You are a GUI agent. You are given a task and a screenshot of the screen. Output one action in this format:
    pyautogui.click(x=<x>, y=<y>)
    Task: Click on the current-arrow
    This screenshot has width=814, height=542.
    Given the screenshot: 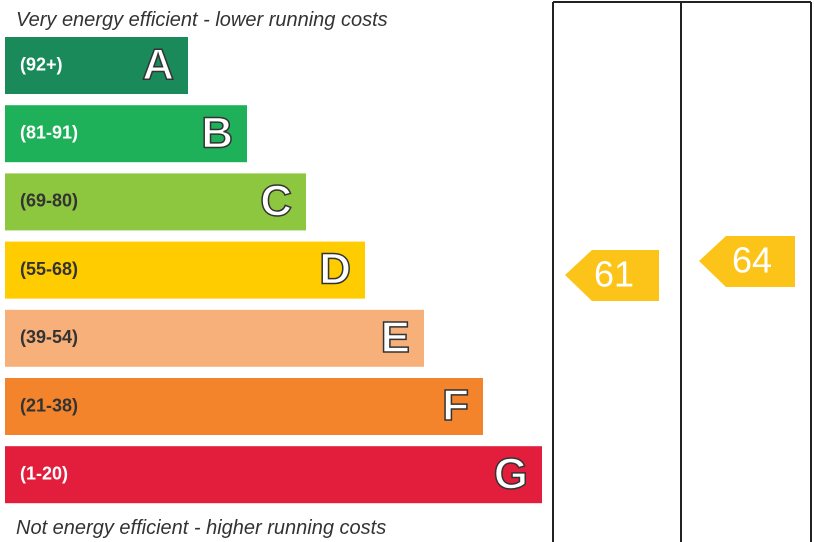 What is the action you would take?
    pyautogui.click(x=612, y=275)
    